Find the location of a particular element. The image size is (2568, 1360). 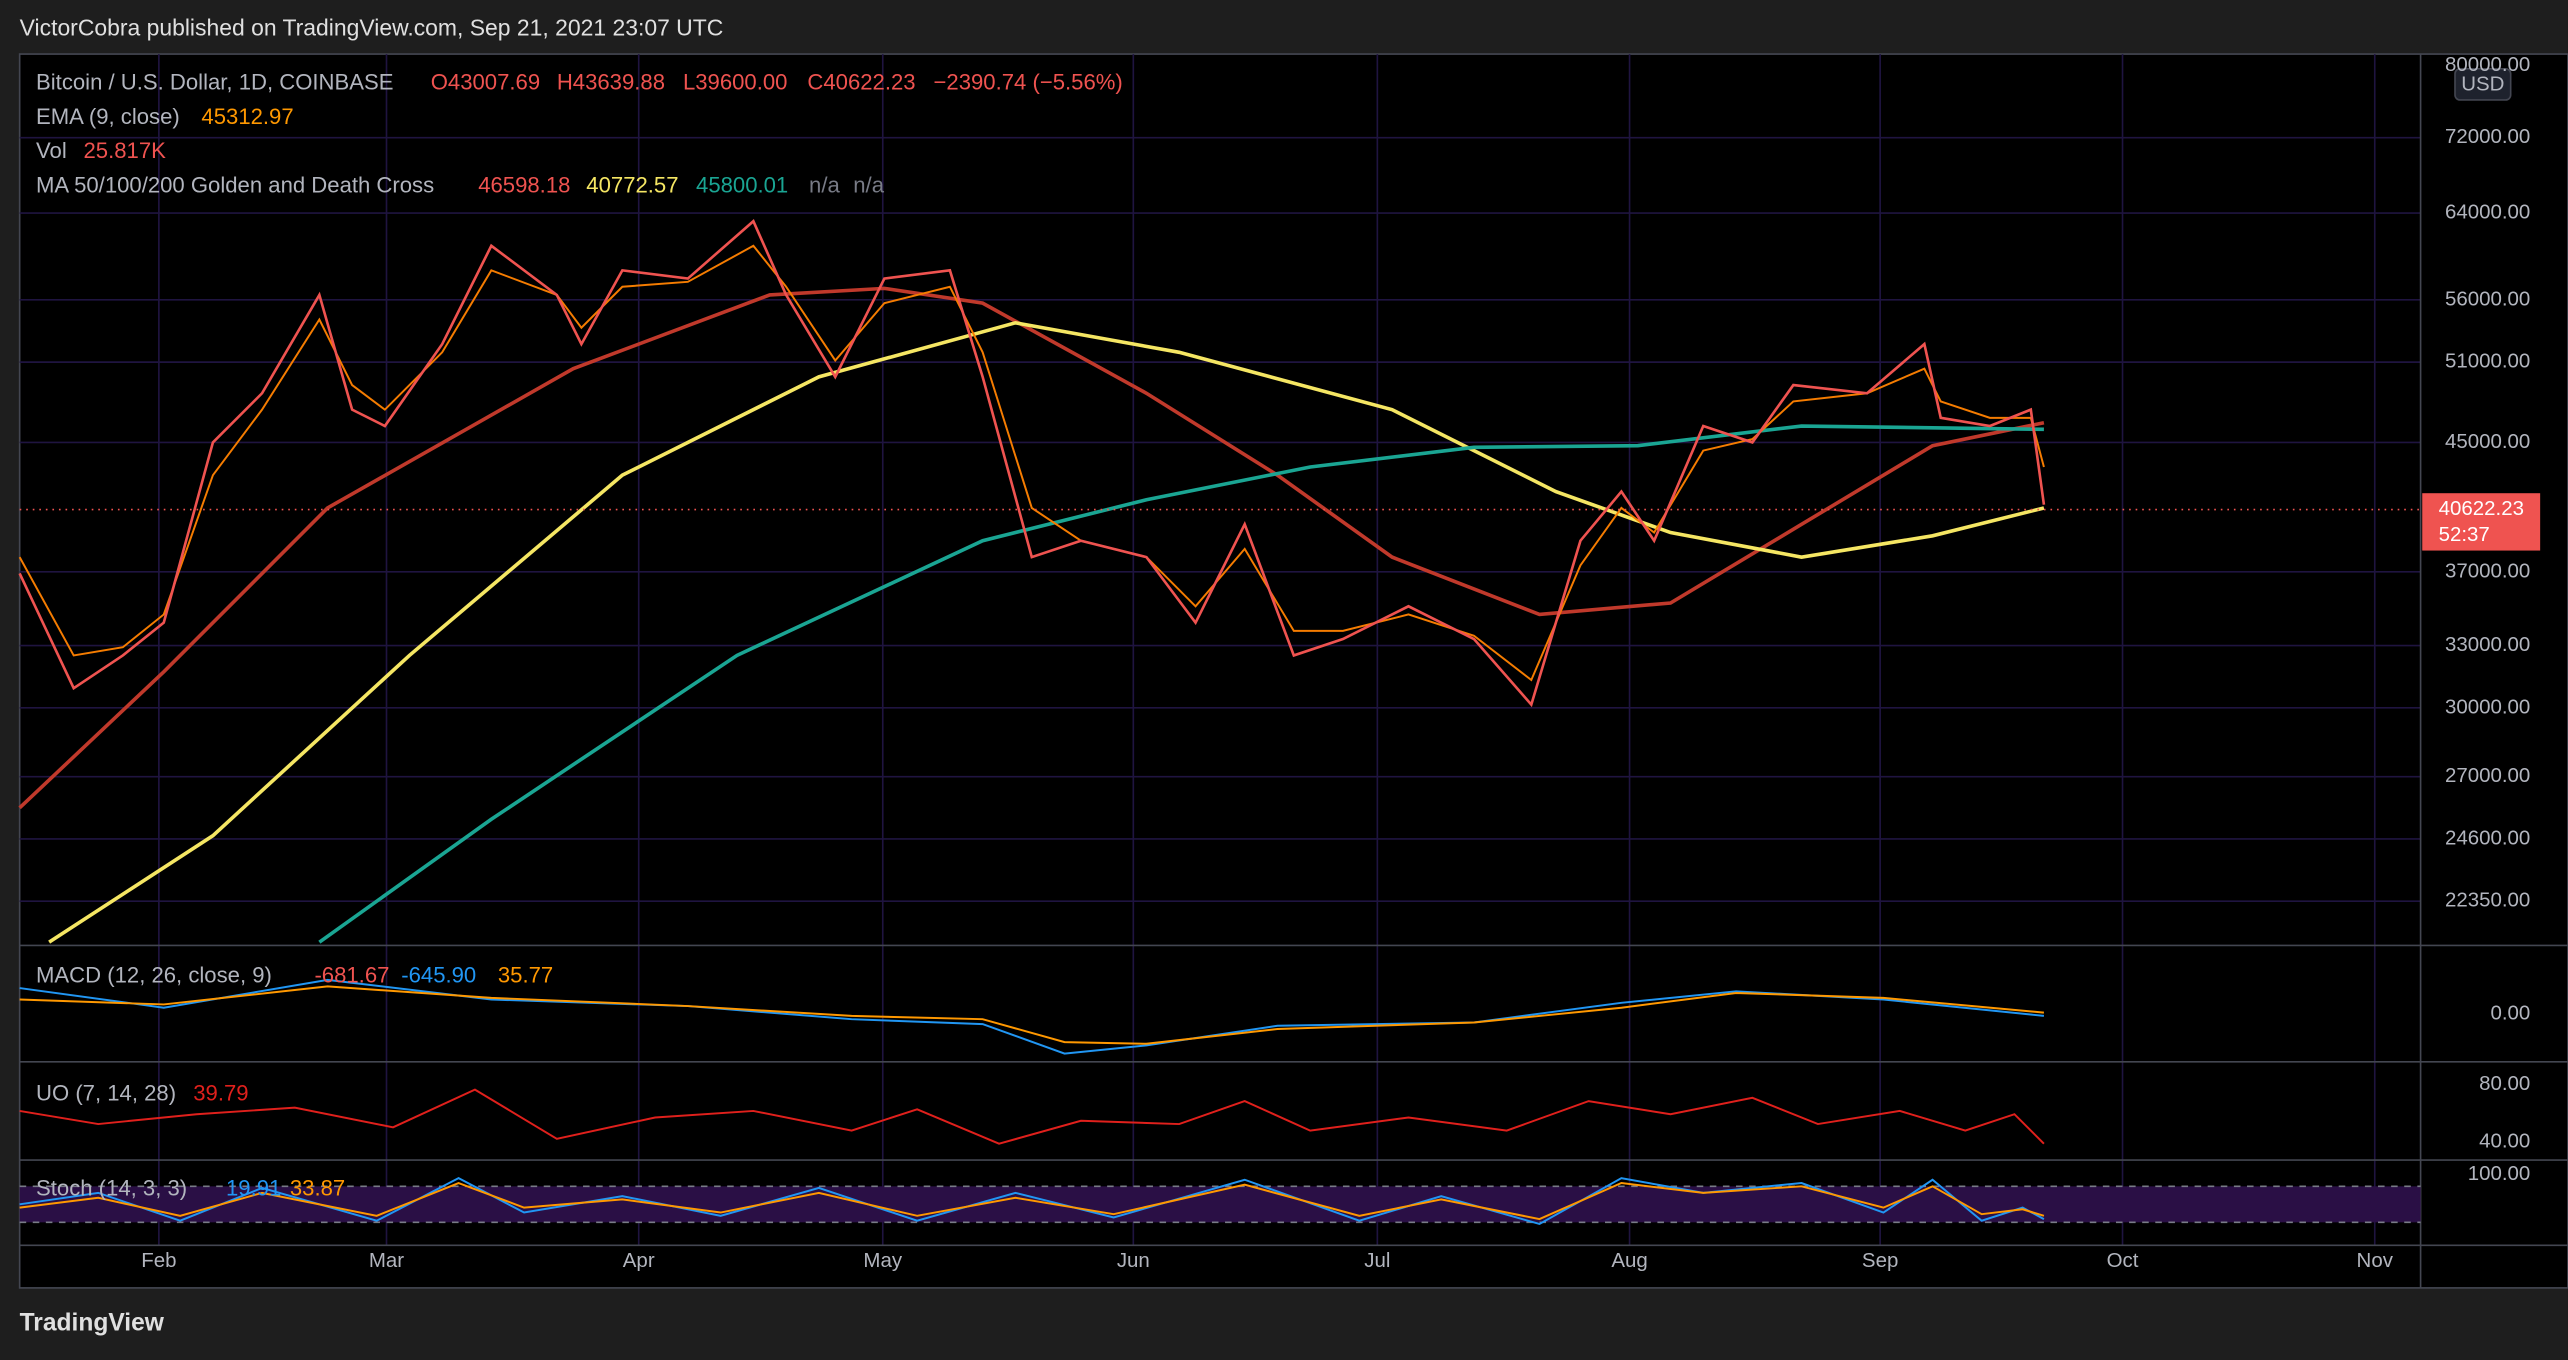

stoch-value: 19.91 is located at coordinates (253, 1187).